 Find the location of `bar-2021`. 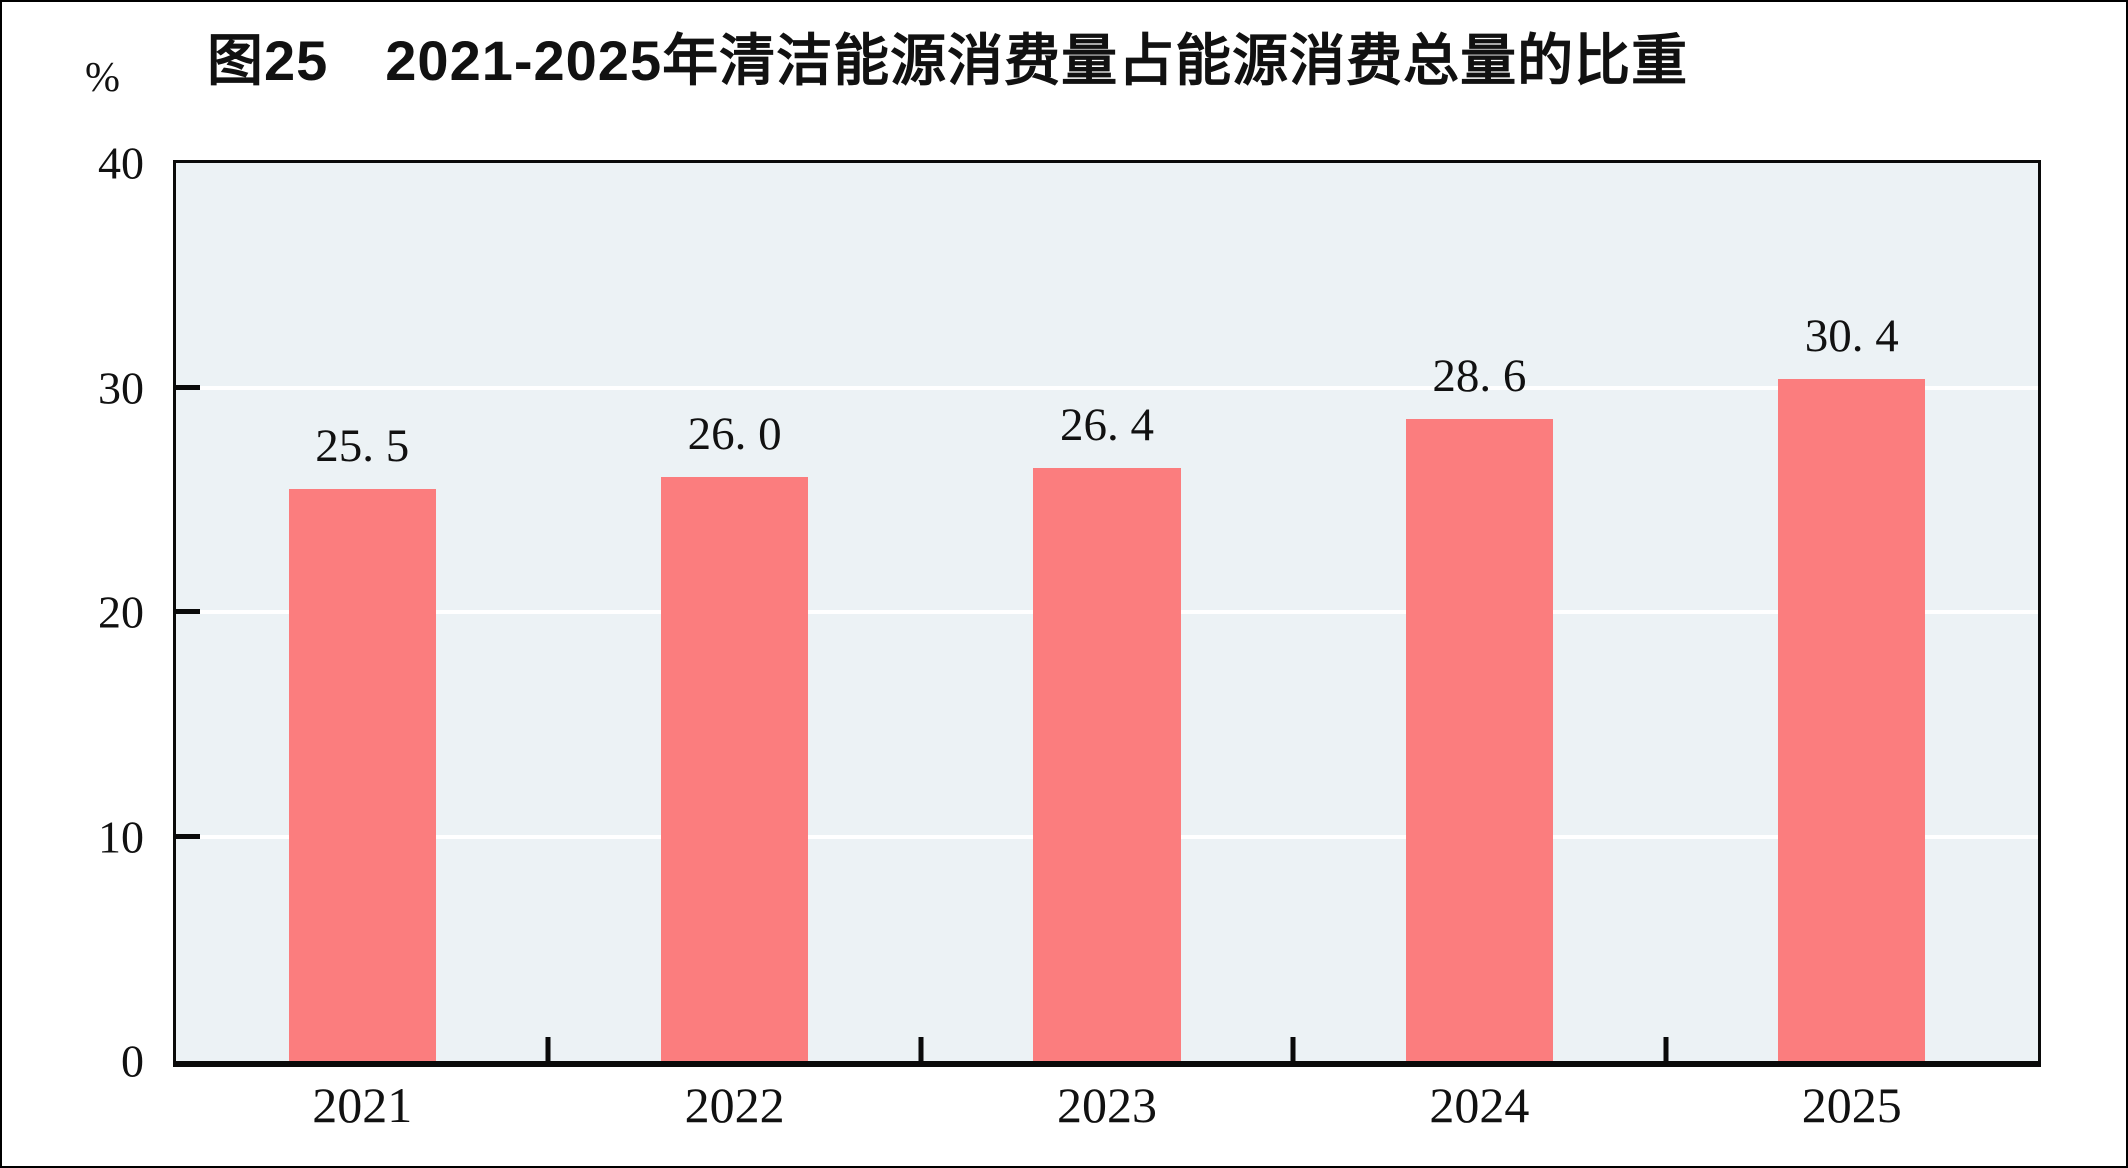

bar-2021 is located at coordinates (362, 774).